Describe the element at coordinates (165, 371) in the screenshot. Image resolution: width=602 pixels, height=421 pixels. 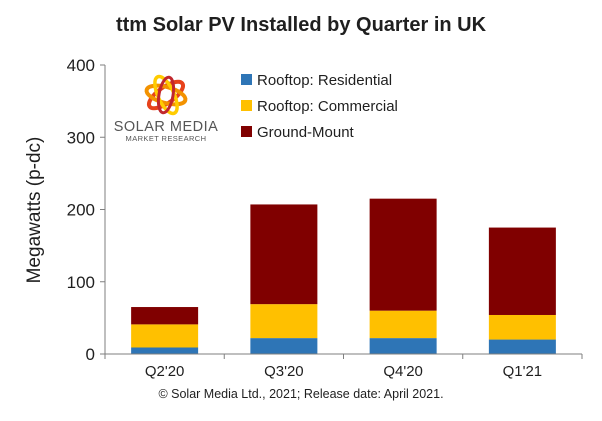
I see `x-tick-label: Q2'20` at that location.